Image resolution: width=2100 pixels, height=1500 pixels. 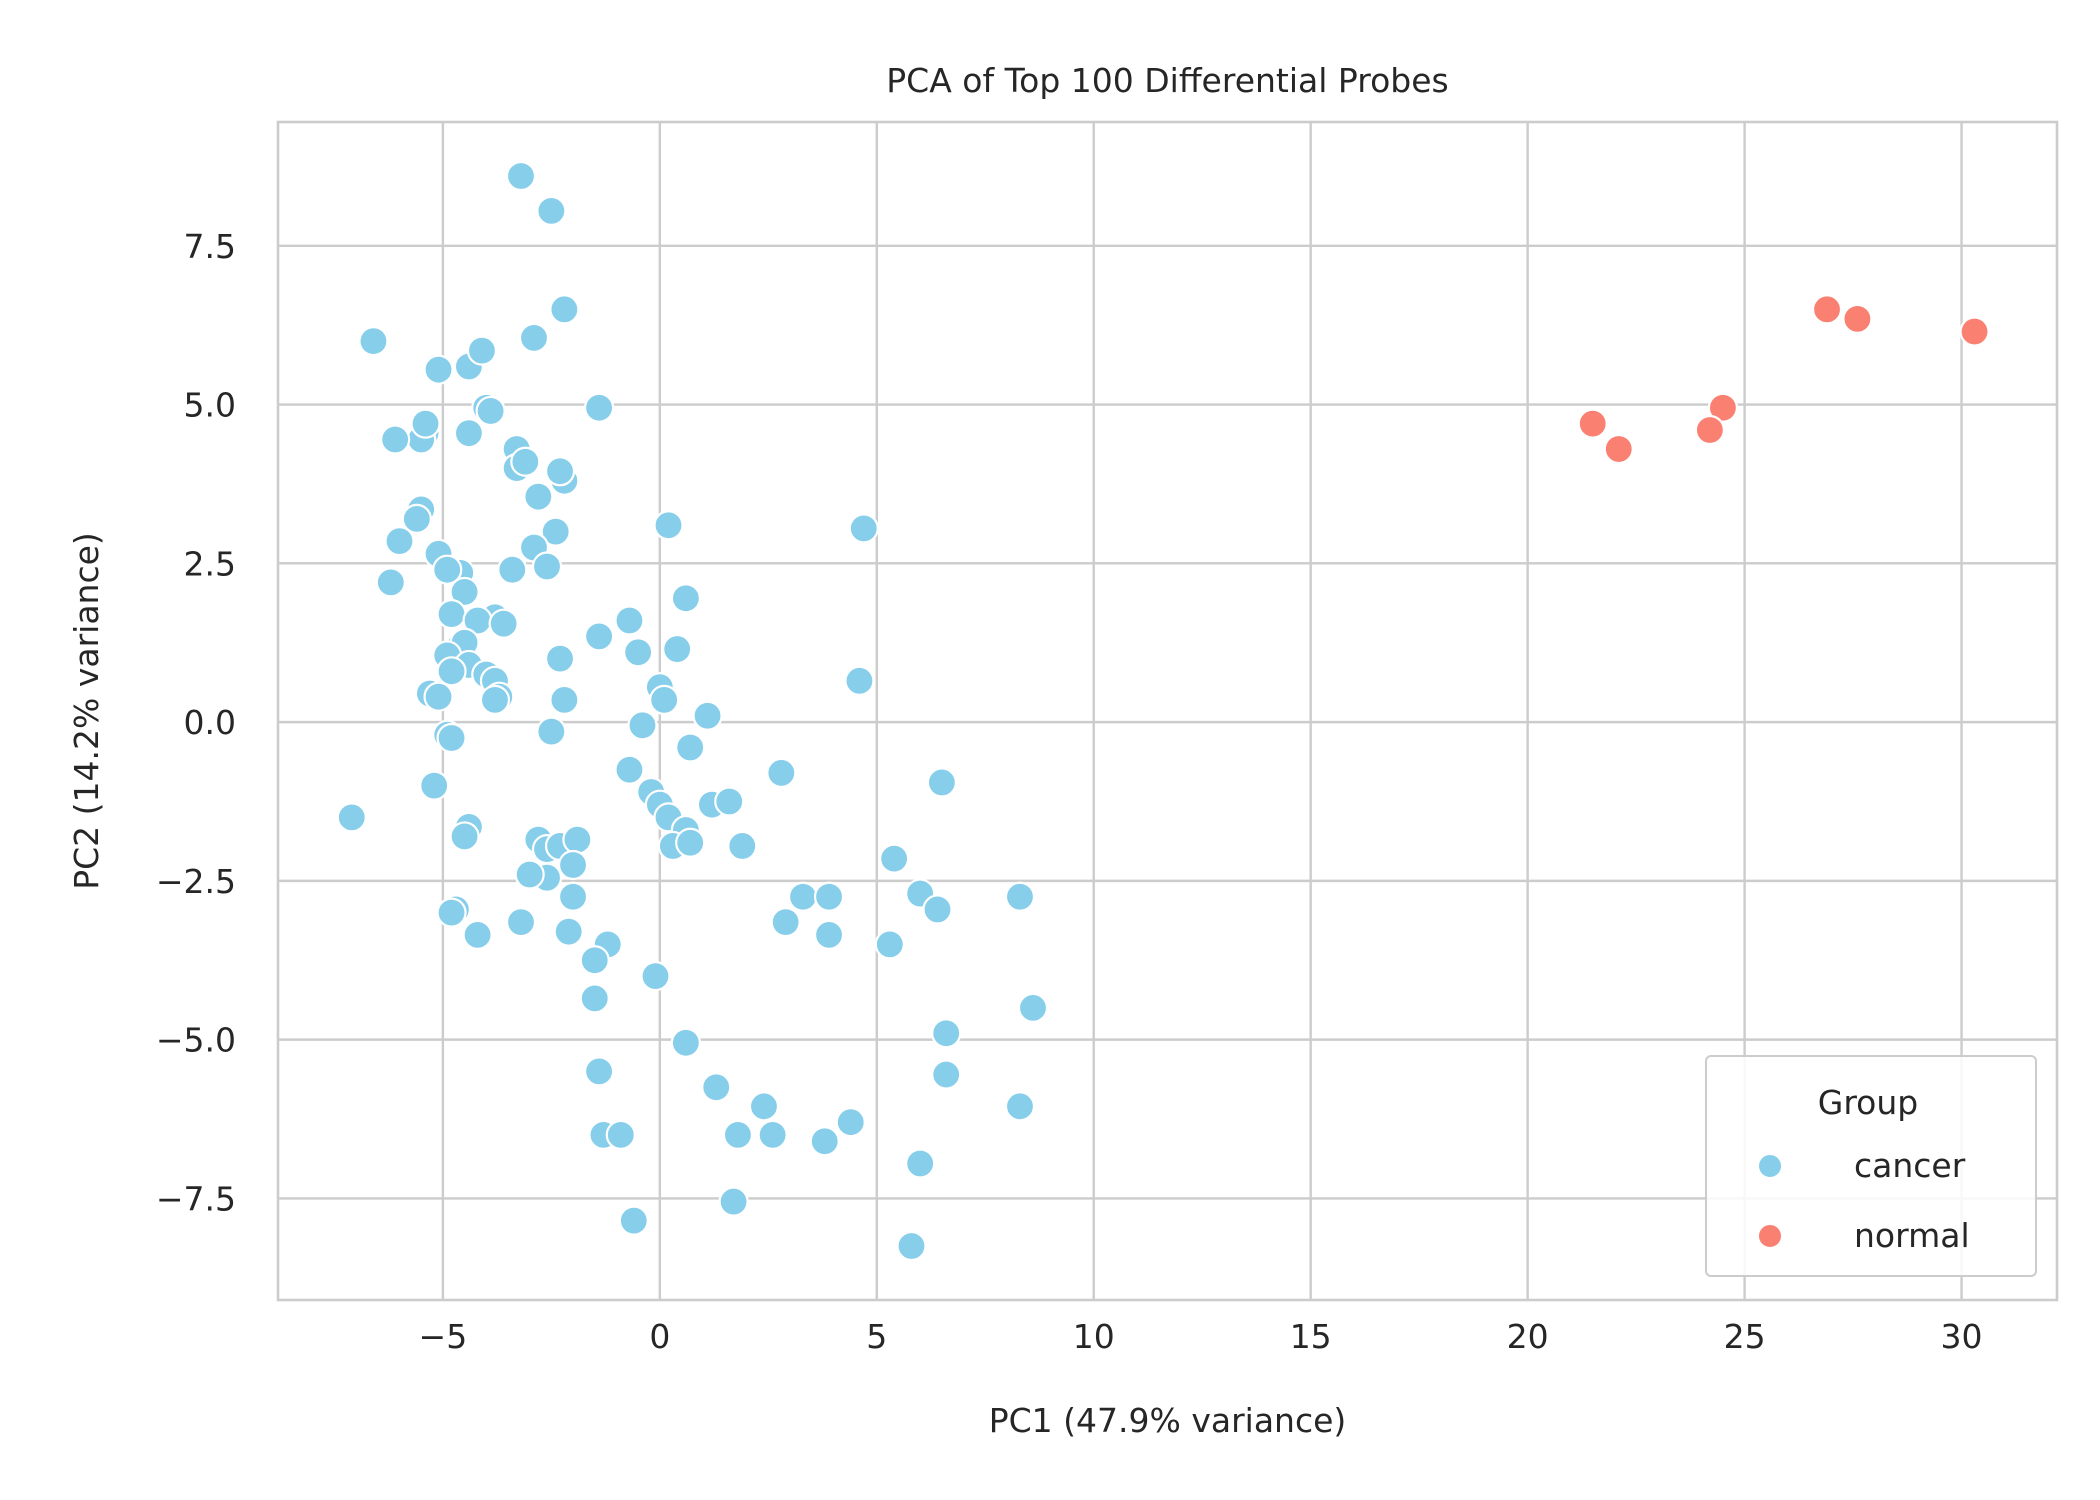 What do you see at coordinates (1863, 1200) in the screenshot?
I see `legend-items: cancer normal` at bounding box center [1863, 1200].